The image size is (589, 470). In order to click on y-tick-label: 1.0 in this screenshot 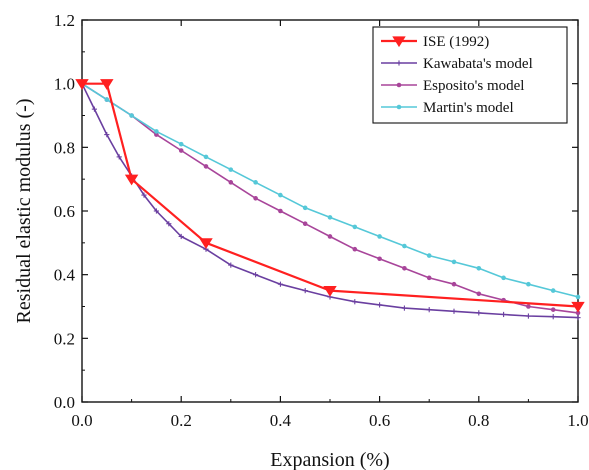, I will do `click(64, 84)`.